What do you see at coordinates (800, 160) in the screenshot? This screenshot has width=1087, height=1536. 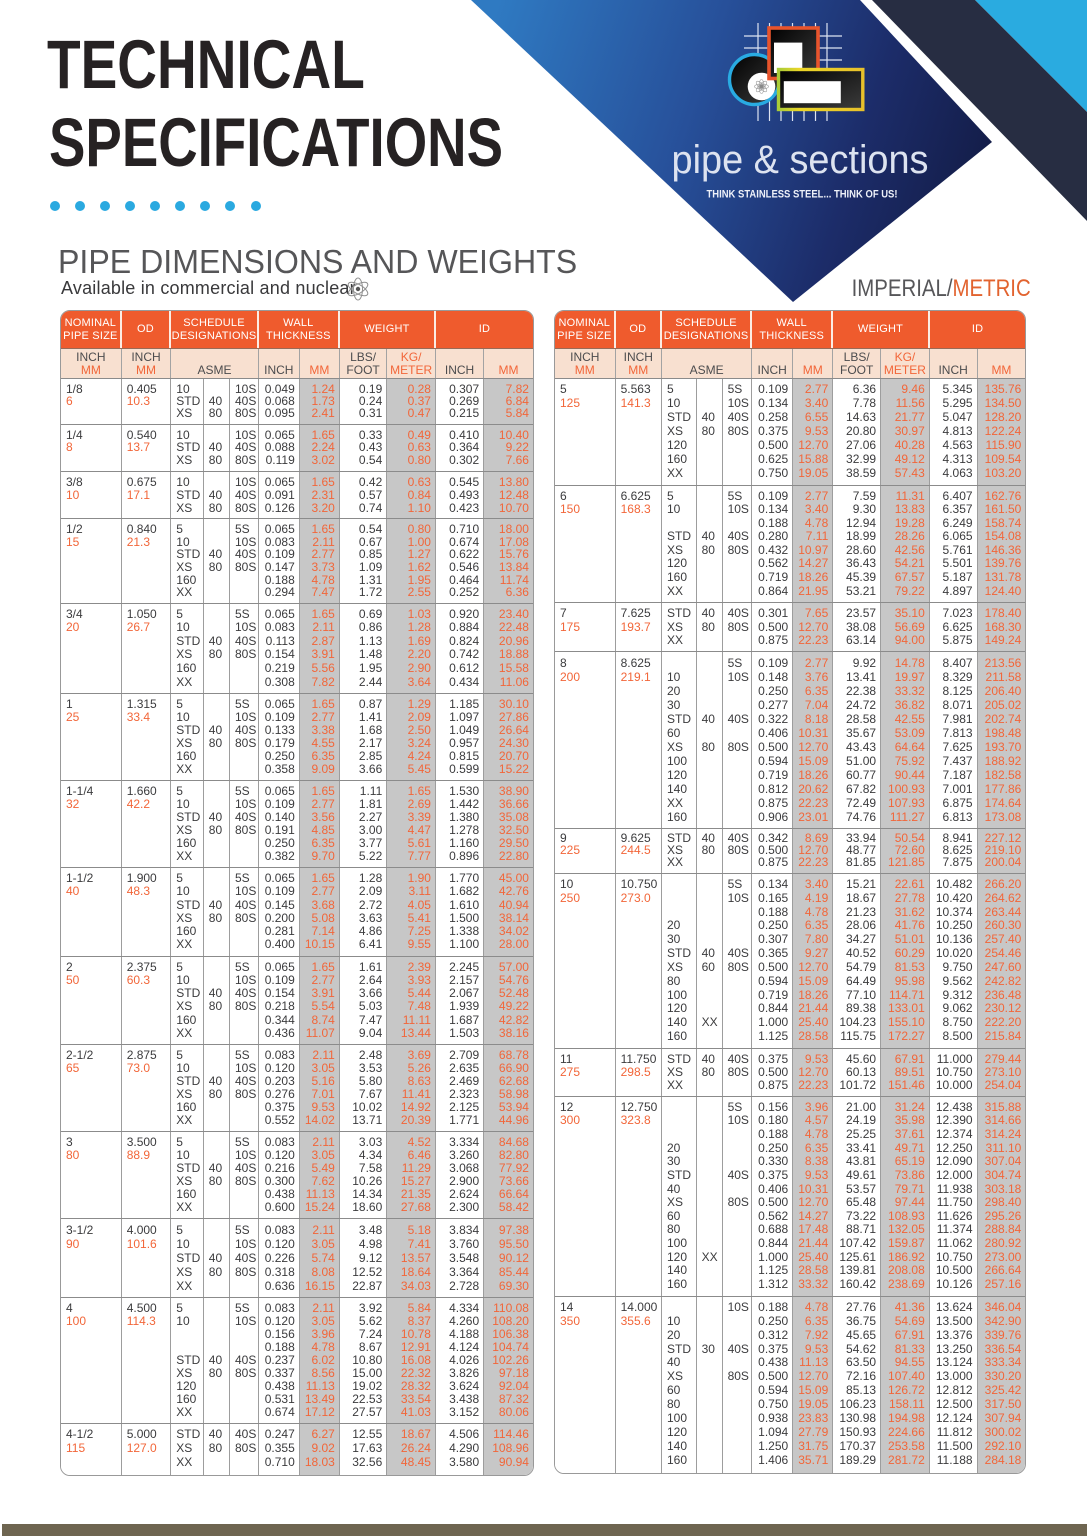 I see `svg-text: pipe & sections` at bounding box center [800, 160].